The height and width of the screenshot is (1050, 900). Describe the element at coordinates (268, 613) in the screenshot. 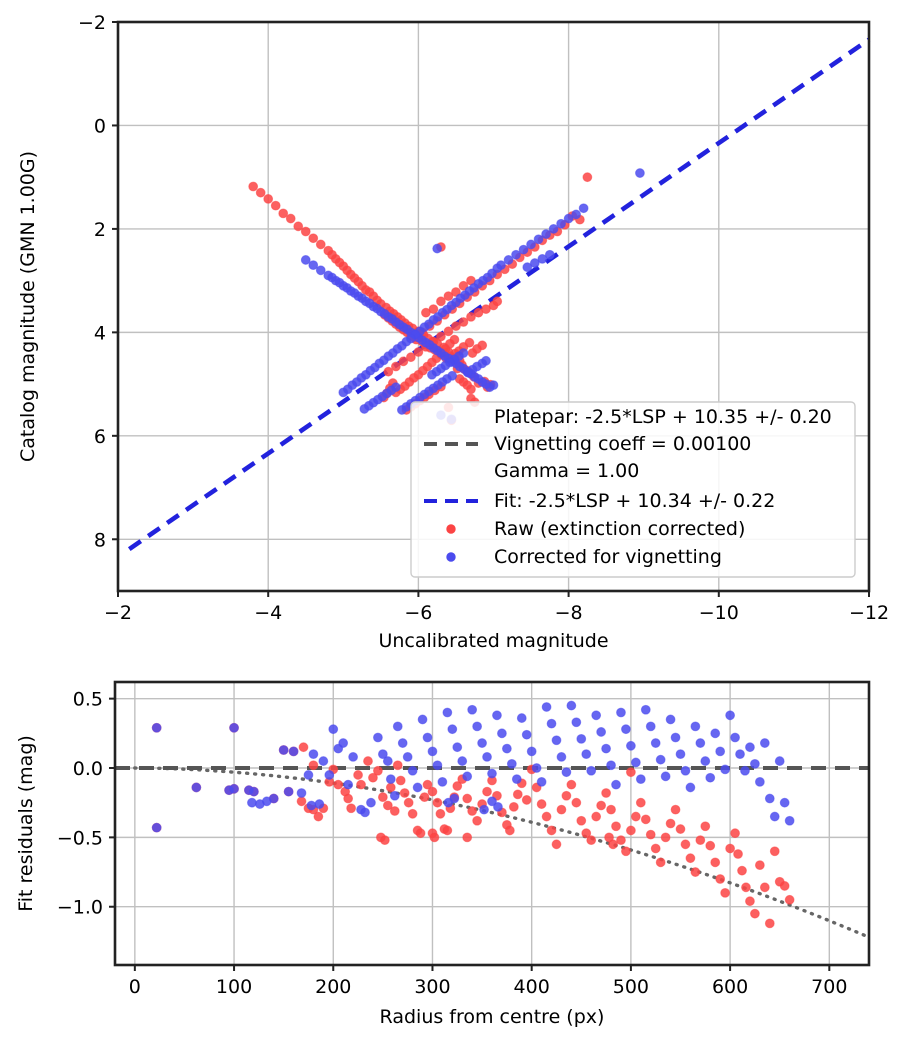

I see `x-tick-label: −4` at that location.